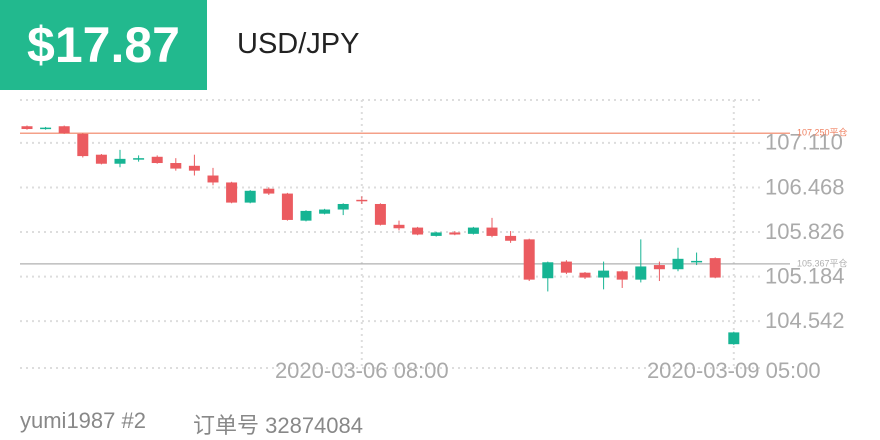 Image resolution: width=880 pixels, height=440 pixels. Describe the element at coordinates (83, 420) in the screenshot. I see `user: yumi1987 #2` at that location.